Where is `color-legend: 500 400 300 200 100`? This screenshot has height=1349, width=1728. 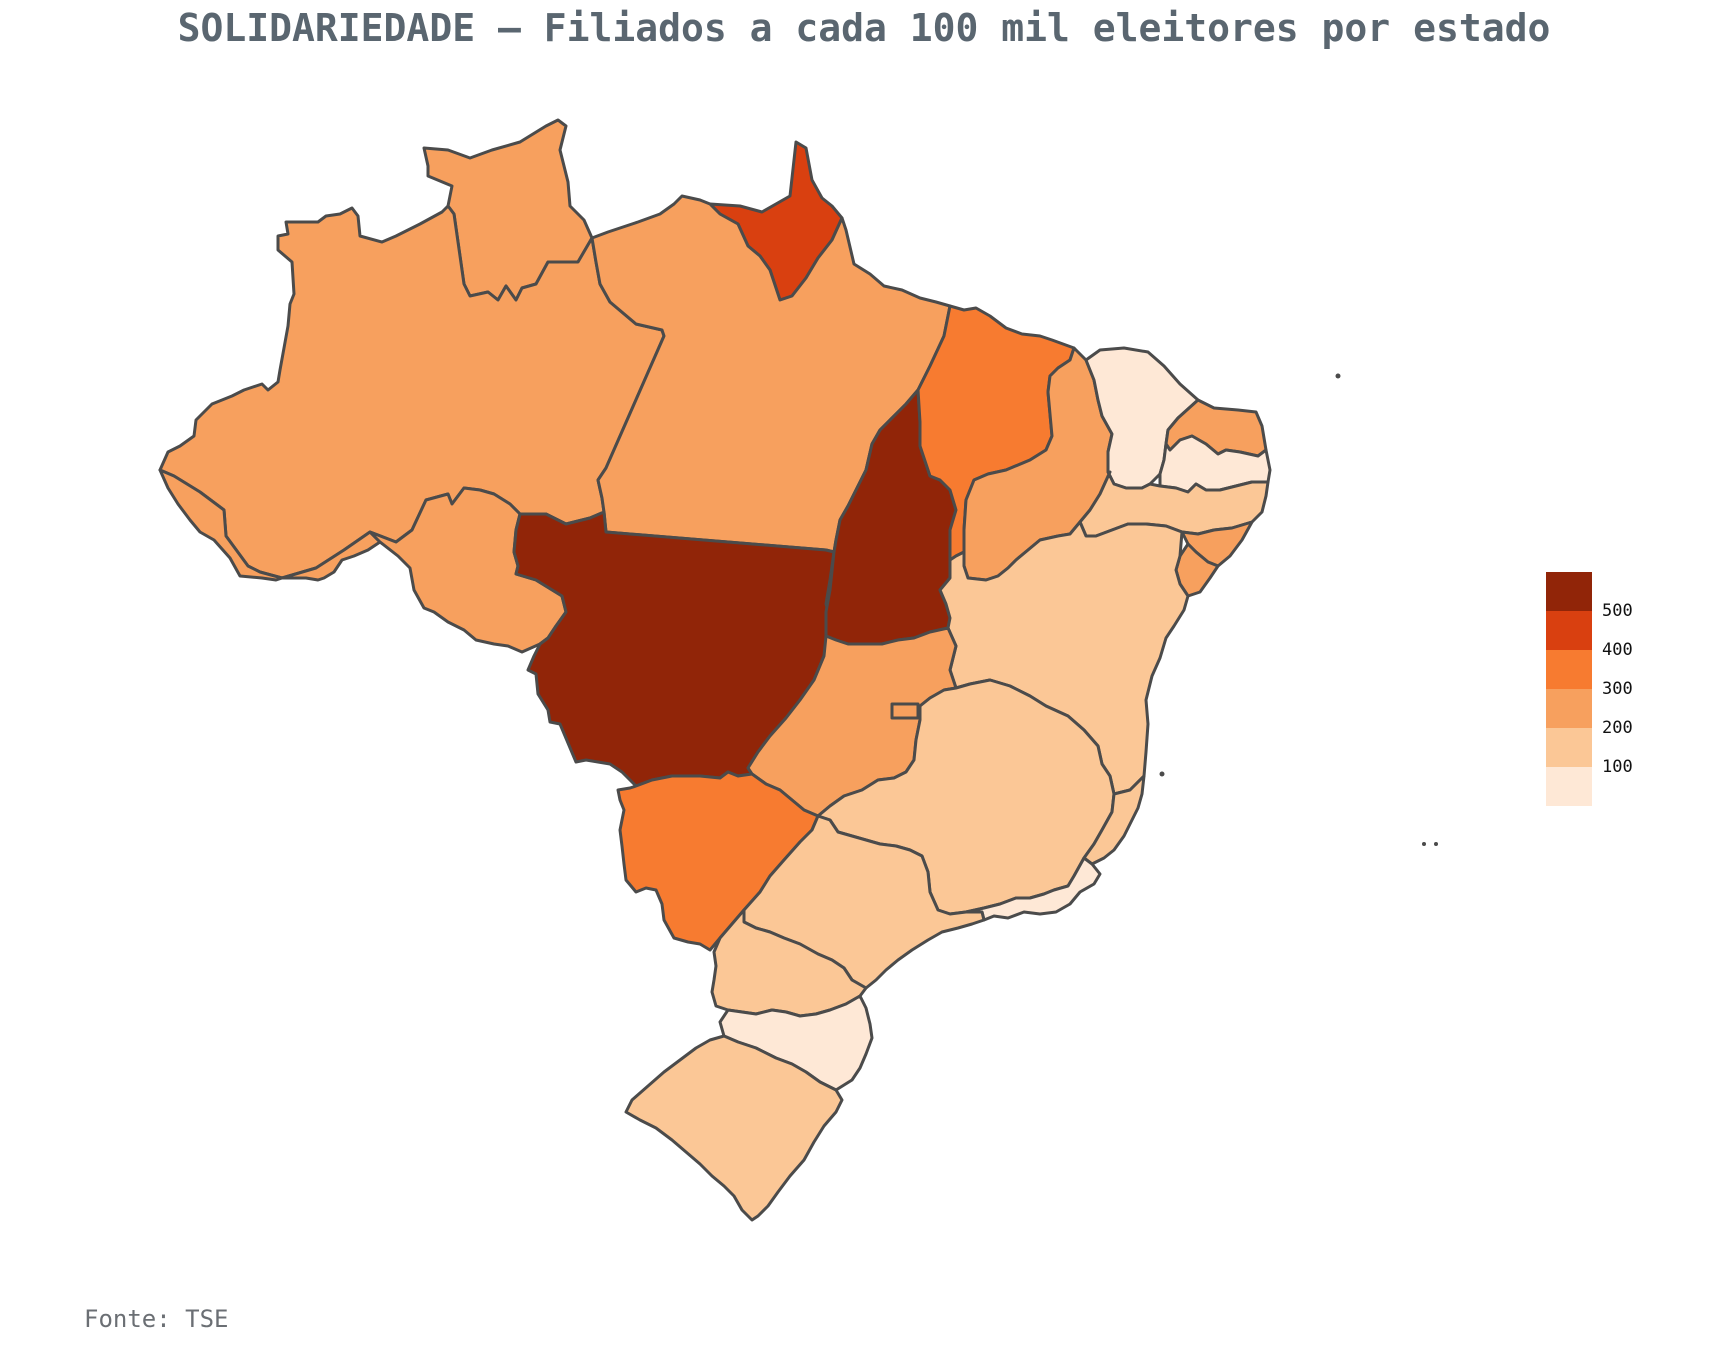
color-legend: 500 400 300 200 100 is located at coordinates (1596, 689).